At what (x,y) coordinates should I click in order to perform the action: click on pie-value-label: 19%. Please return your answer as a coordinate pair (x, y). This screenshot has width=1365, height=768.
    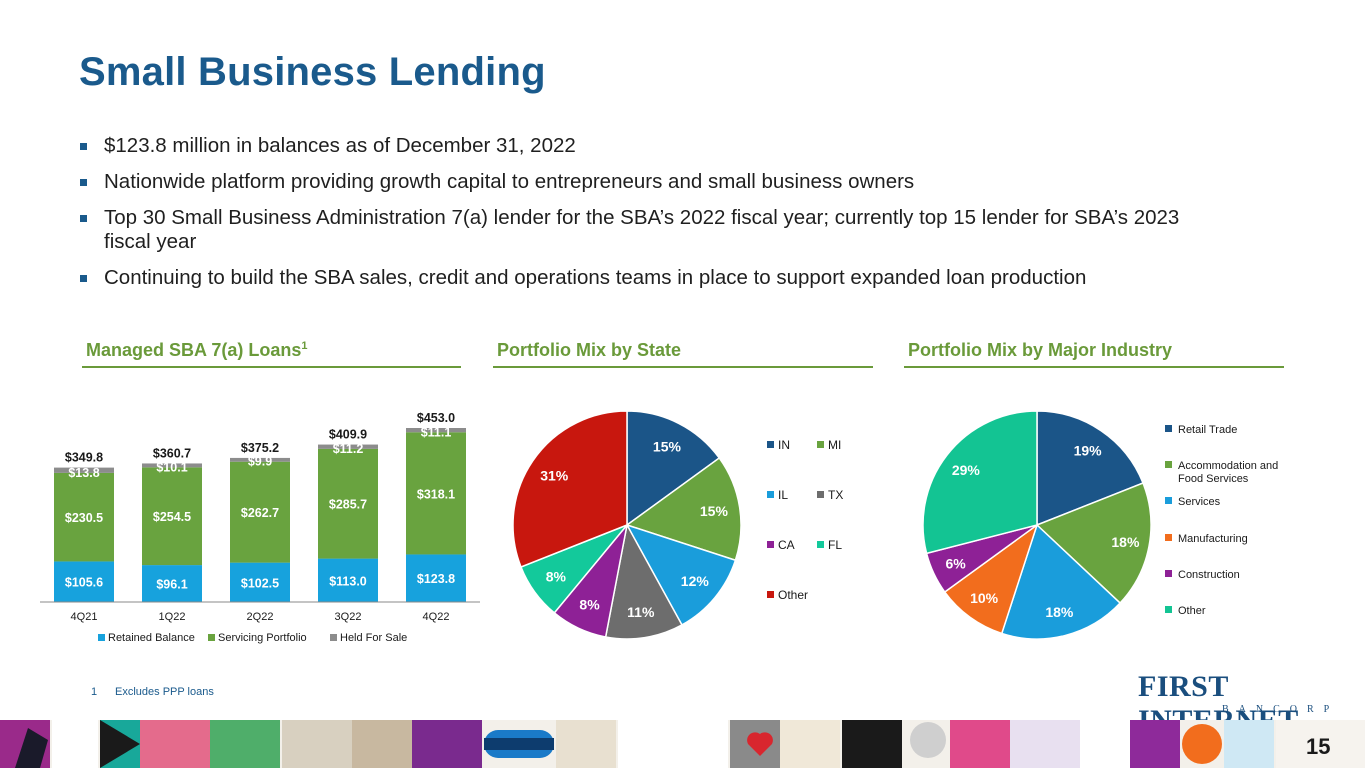
    Looking at the image, I should click on (1088, 451).